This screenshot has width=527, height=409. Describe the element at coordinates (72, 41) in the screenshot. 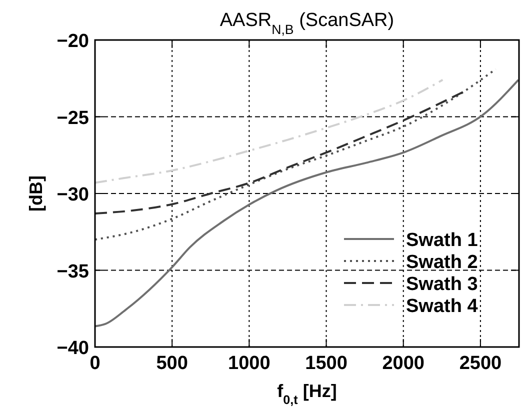

I see `y-tick-label: −20` at that location.